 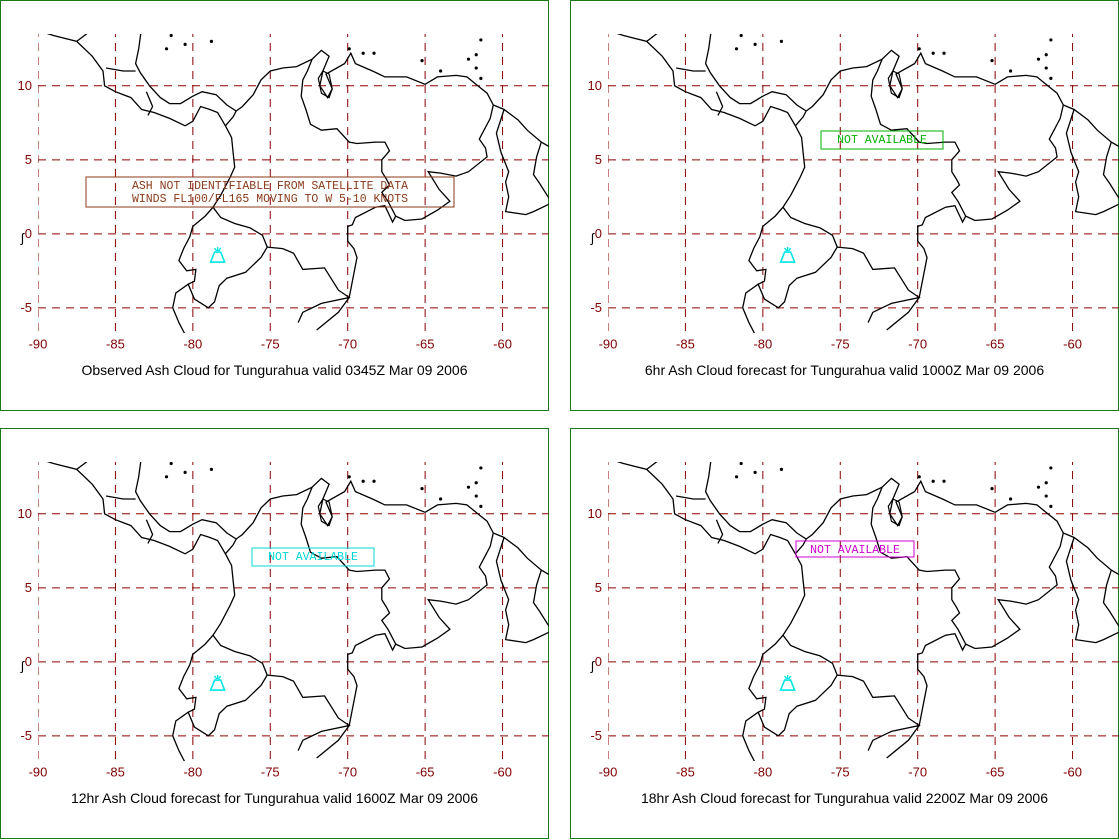 I want to click on ash-status-text: ASH NOT IDENTIFIABLE FROM SATELLITE DATA, so click(x=270, y=186).